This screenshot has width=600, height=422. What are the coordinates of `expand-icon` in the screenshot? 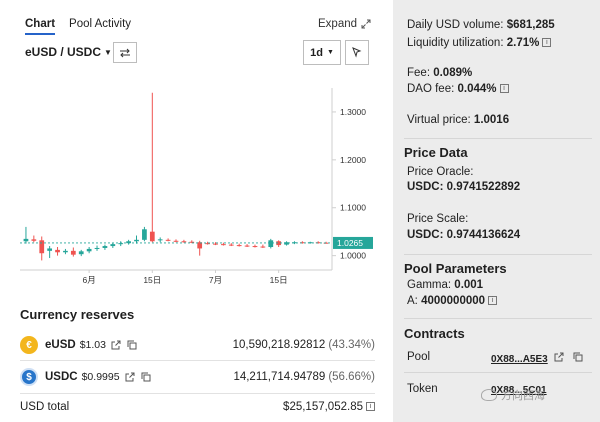 It's located at (366, 24).